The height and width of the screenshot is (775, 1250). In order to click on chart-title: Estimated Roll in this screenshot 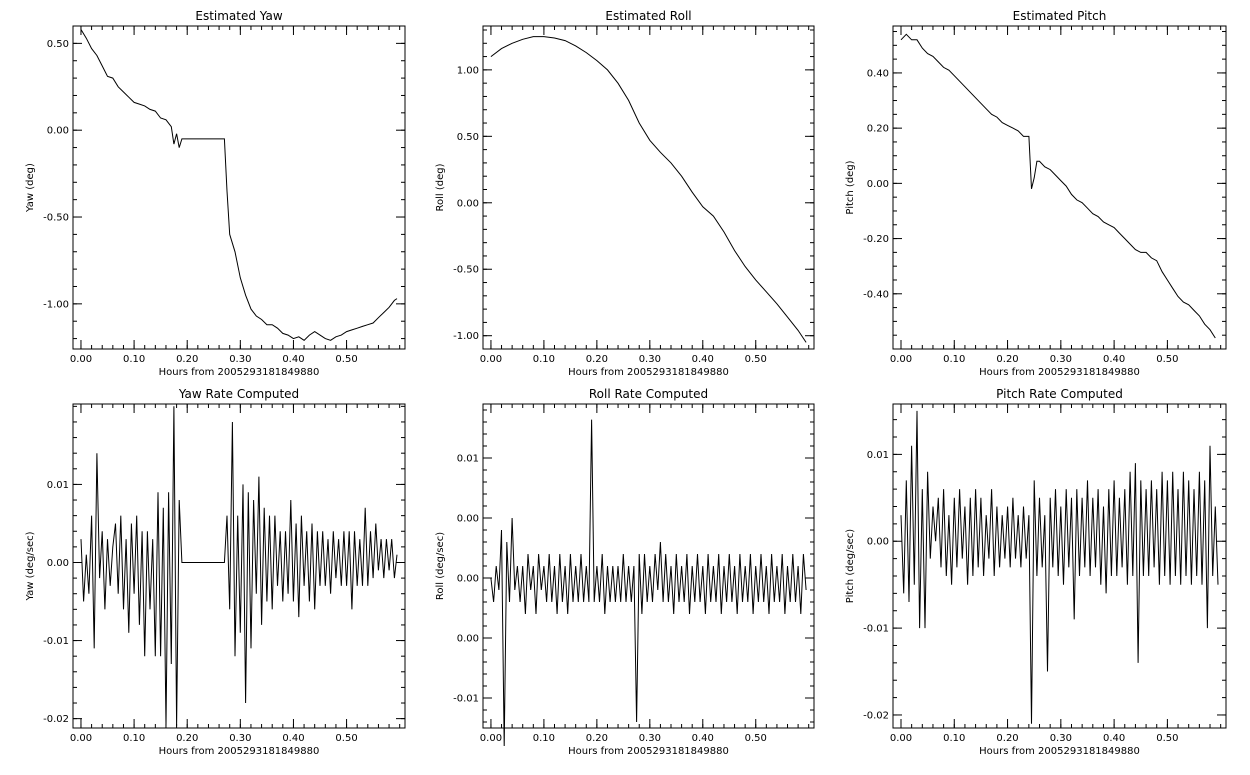, I will do `click(648, 16)`.